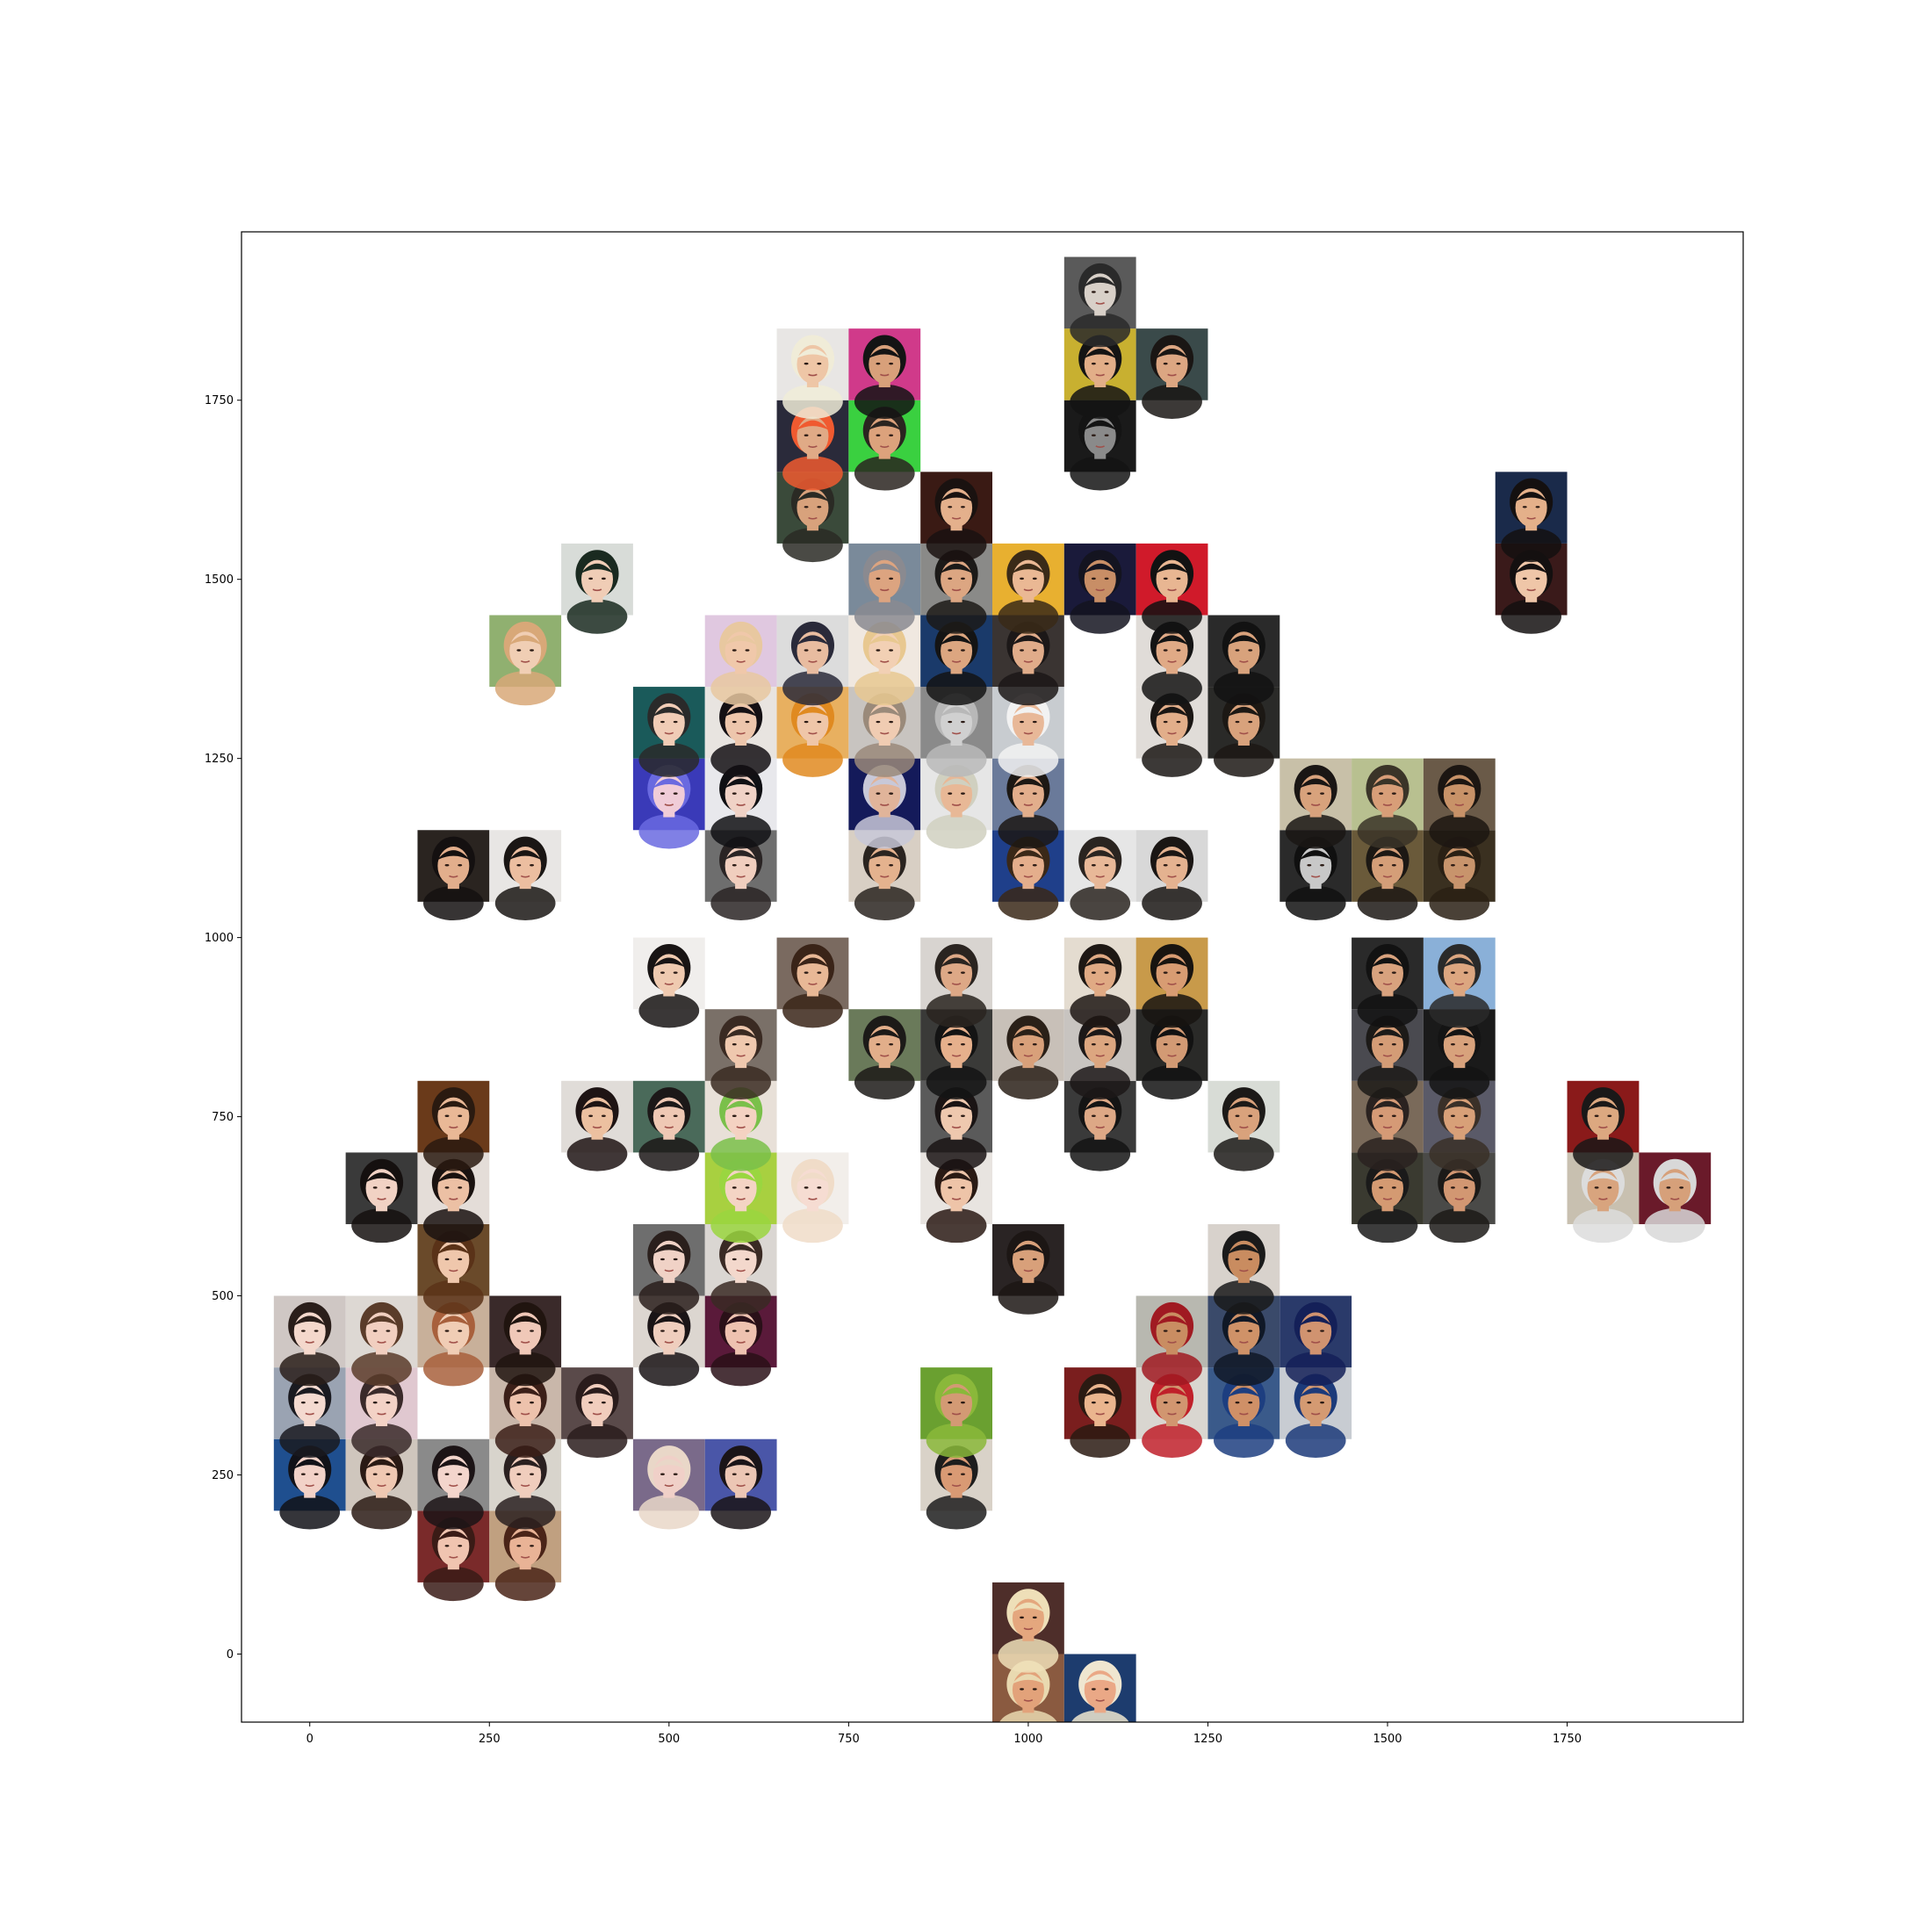 This screenshot has width=1932, height=1932. Describe the element at coordinates (1568, 1739) in the screenshot. I see `x-tick-label: 1750` at that location.